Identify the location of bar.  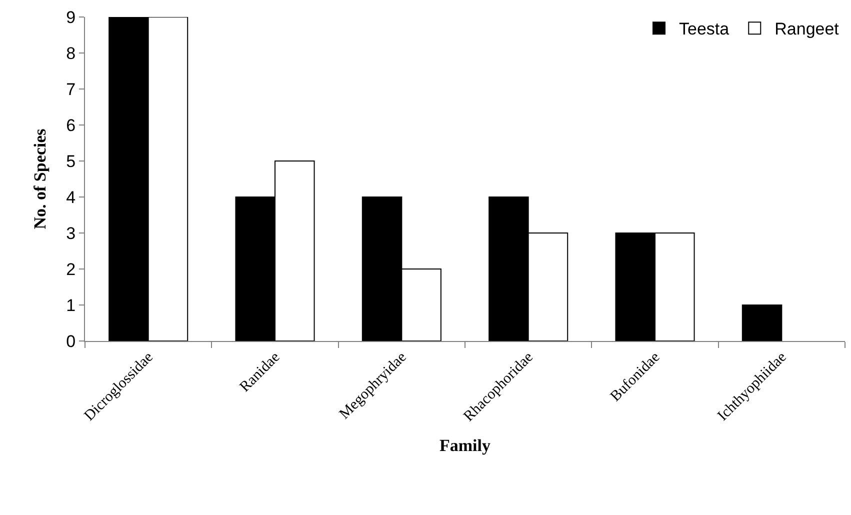
(762, 322).